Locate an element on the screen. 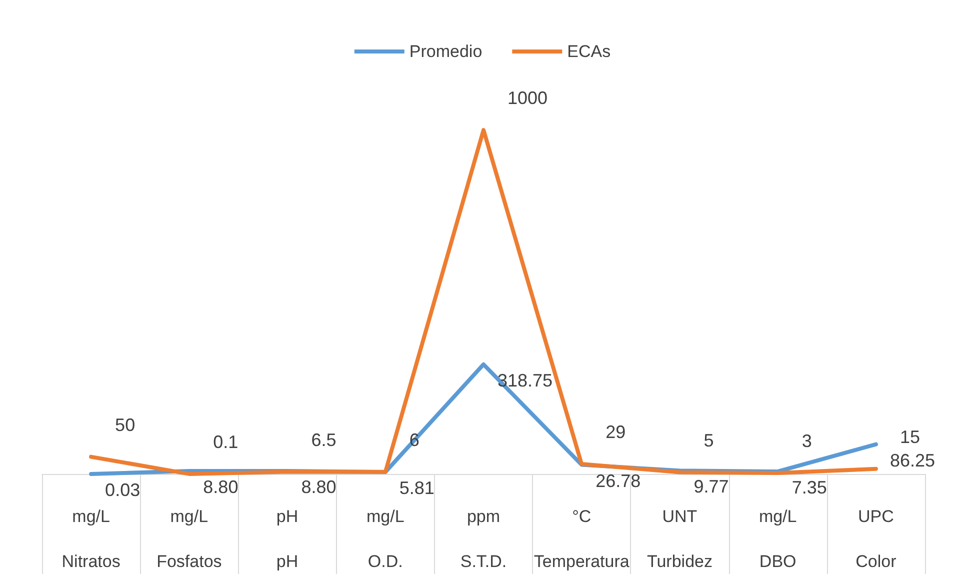 This screenshot has width=965, height=584. category-label: mg/L DBO is located at coordinates (777, 539).